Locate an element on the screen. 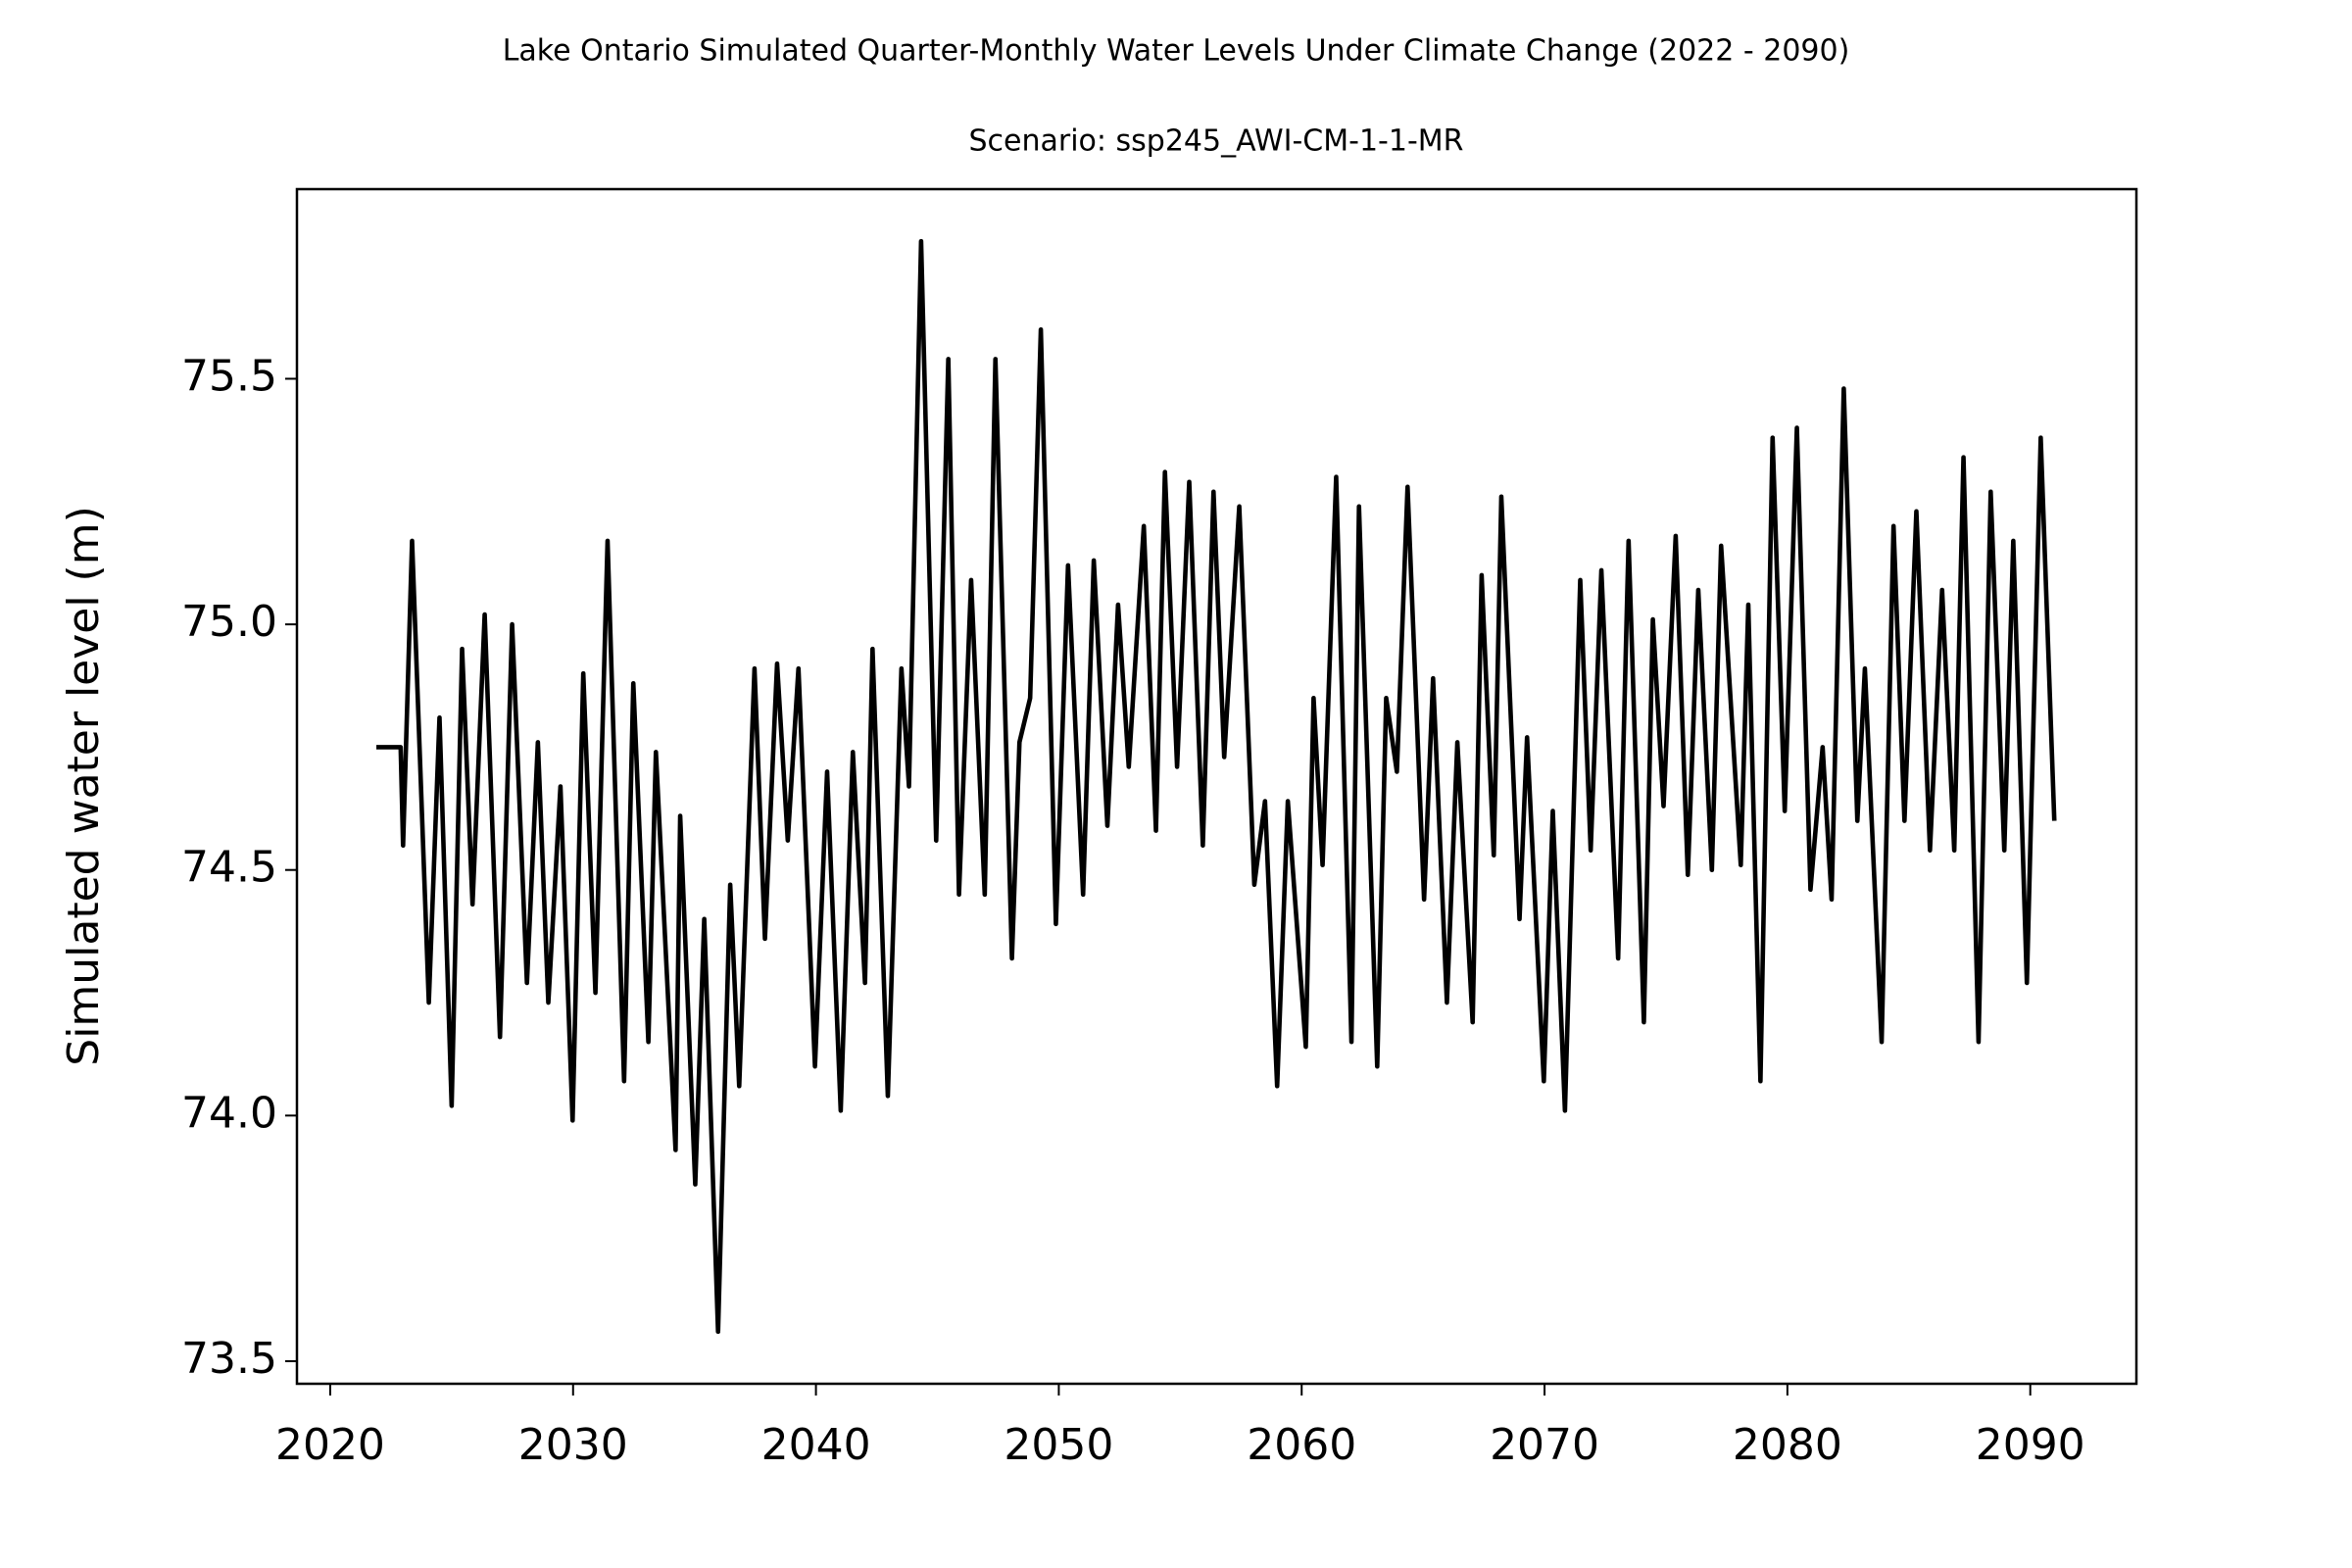 This screenshot has width=2352, height=1568. chart-subtitle: Scenario: ssp245_AWI-CM-1-1-MR is located at coordinates (1215, 141).